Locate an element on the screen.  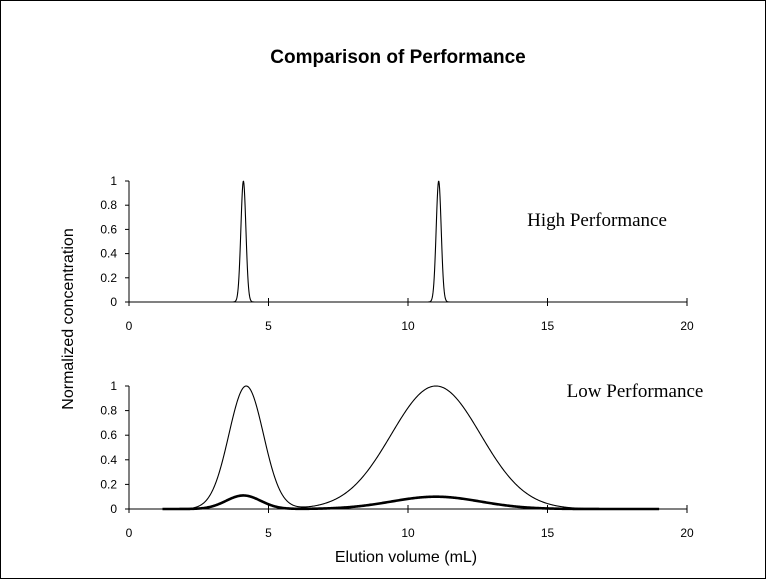
x-axis-label: Elution volume (mL) is located at coordinates (406, 557).